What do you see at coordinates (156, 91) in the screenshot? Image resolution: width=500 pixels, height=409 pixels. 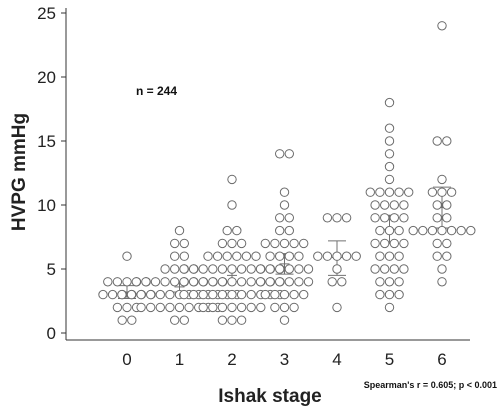 I see `n-annotation: n = 244` at bounding box center [156, 91].